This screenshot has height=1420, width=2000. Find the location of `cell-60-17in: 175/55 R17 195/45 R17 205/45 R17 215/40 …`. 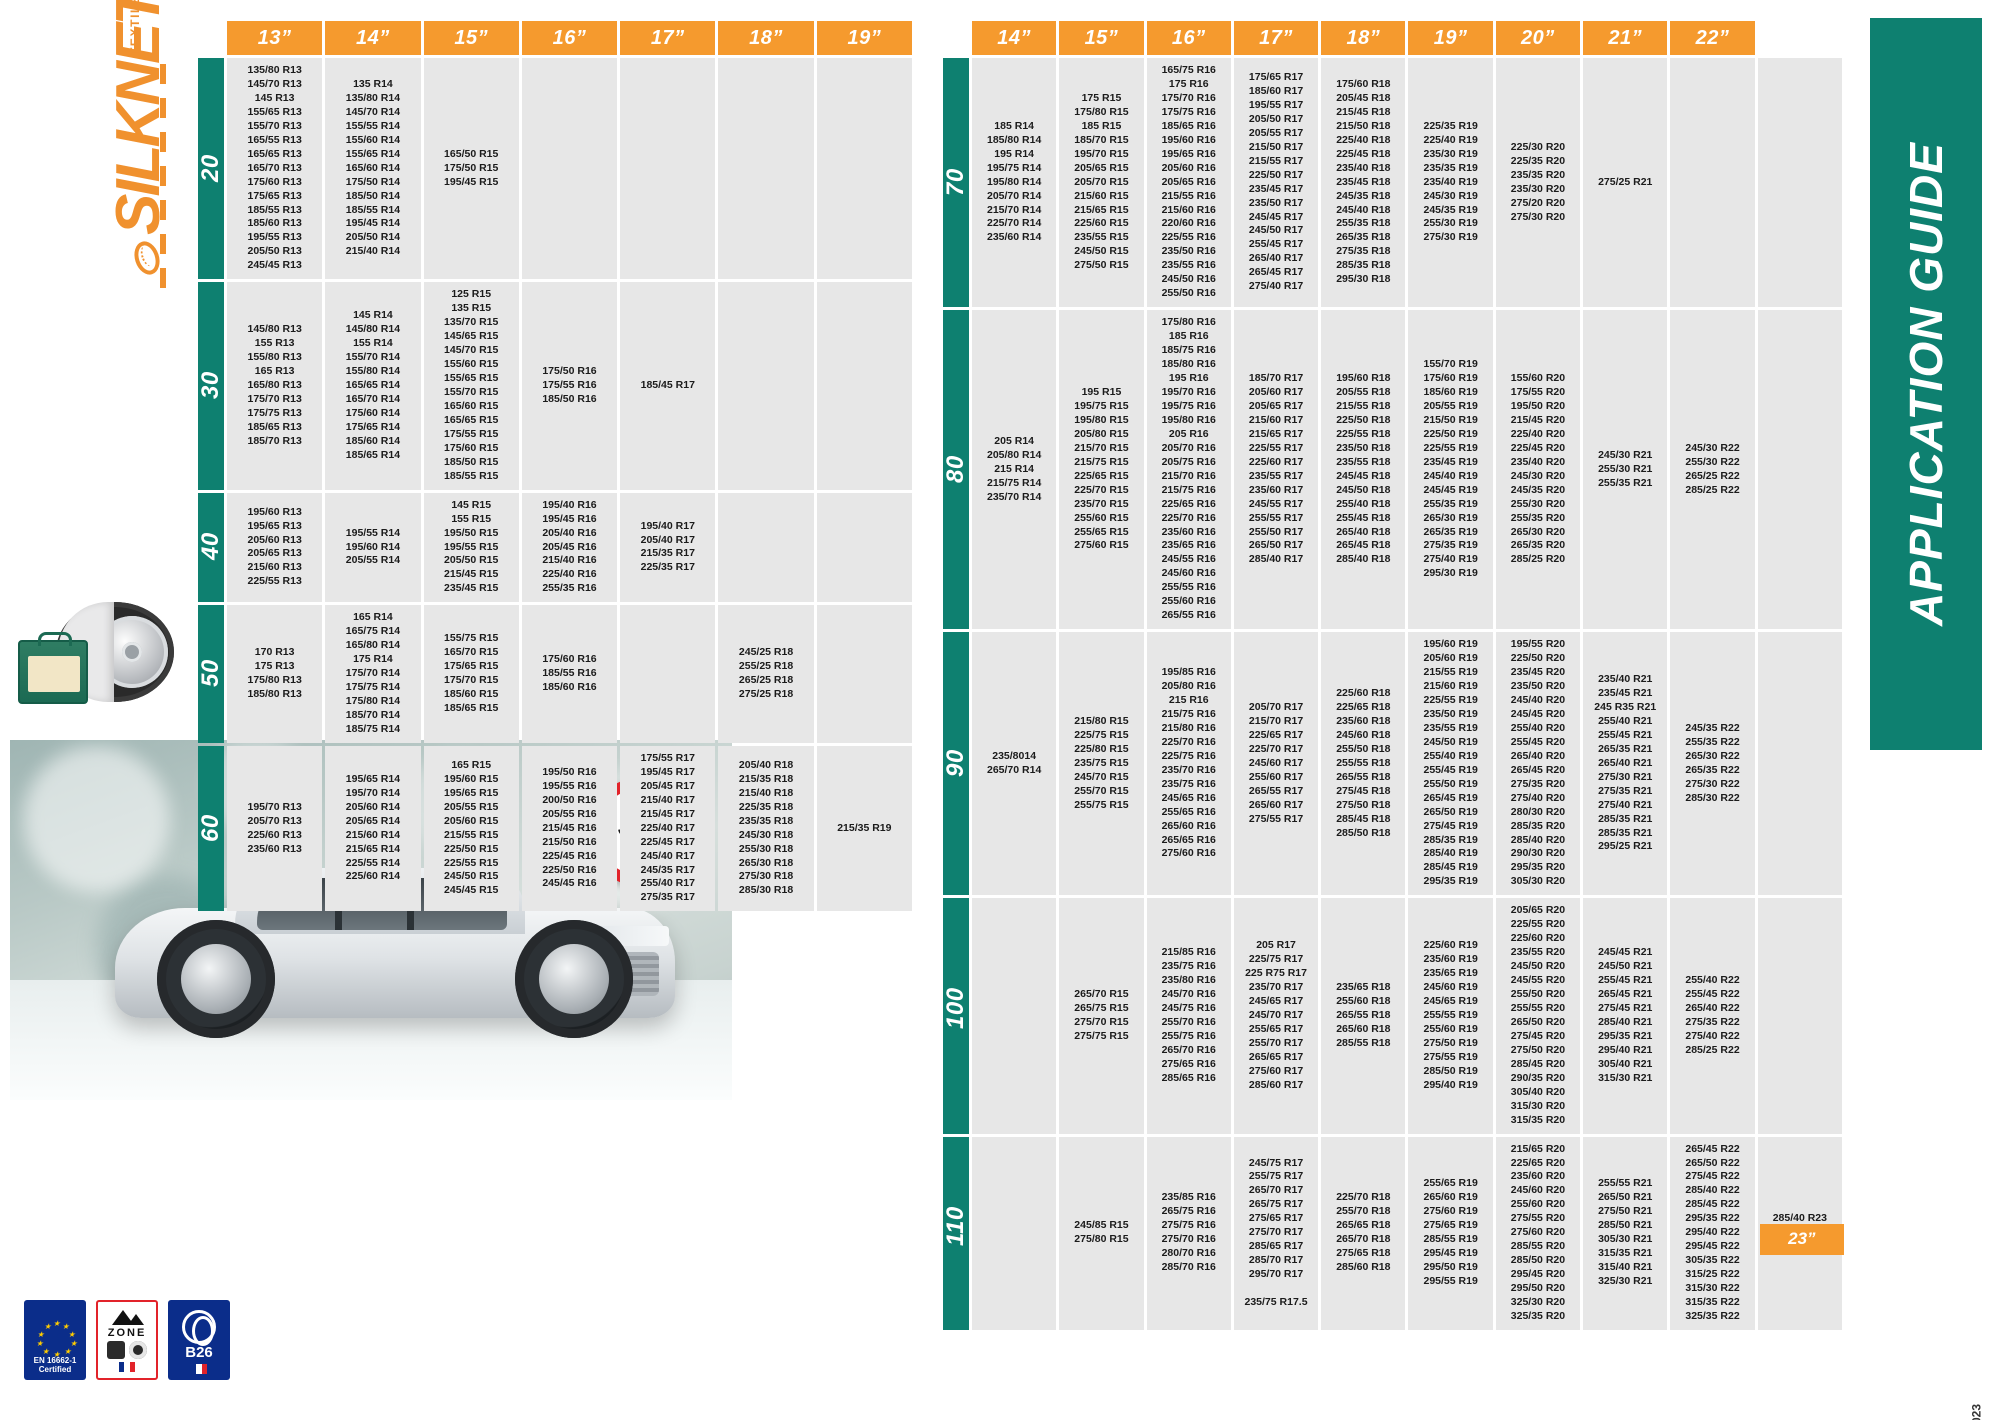

cell-60-17in: 175/55 R17 195/45 R17 205/45 R17 215/40 … is located at coordinates (668, 828).